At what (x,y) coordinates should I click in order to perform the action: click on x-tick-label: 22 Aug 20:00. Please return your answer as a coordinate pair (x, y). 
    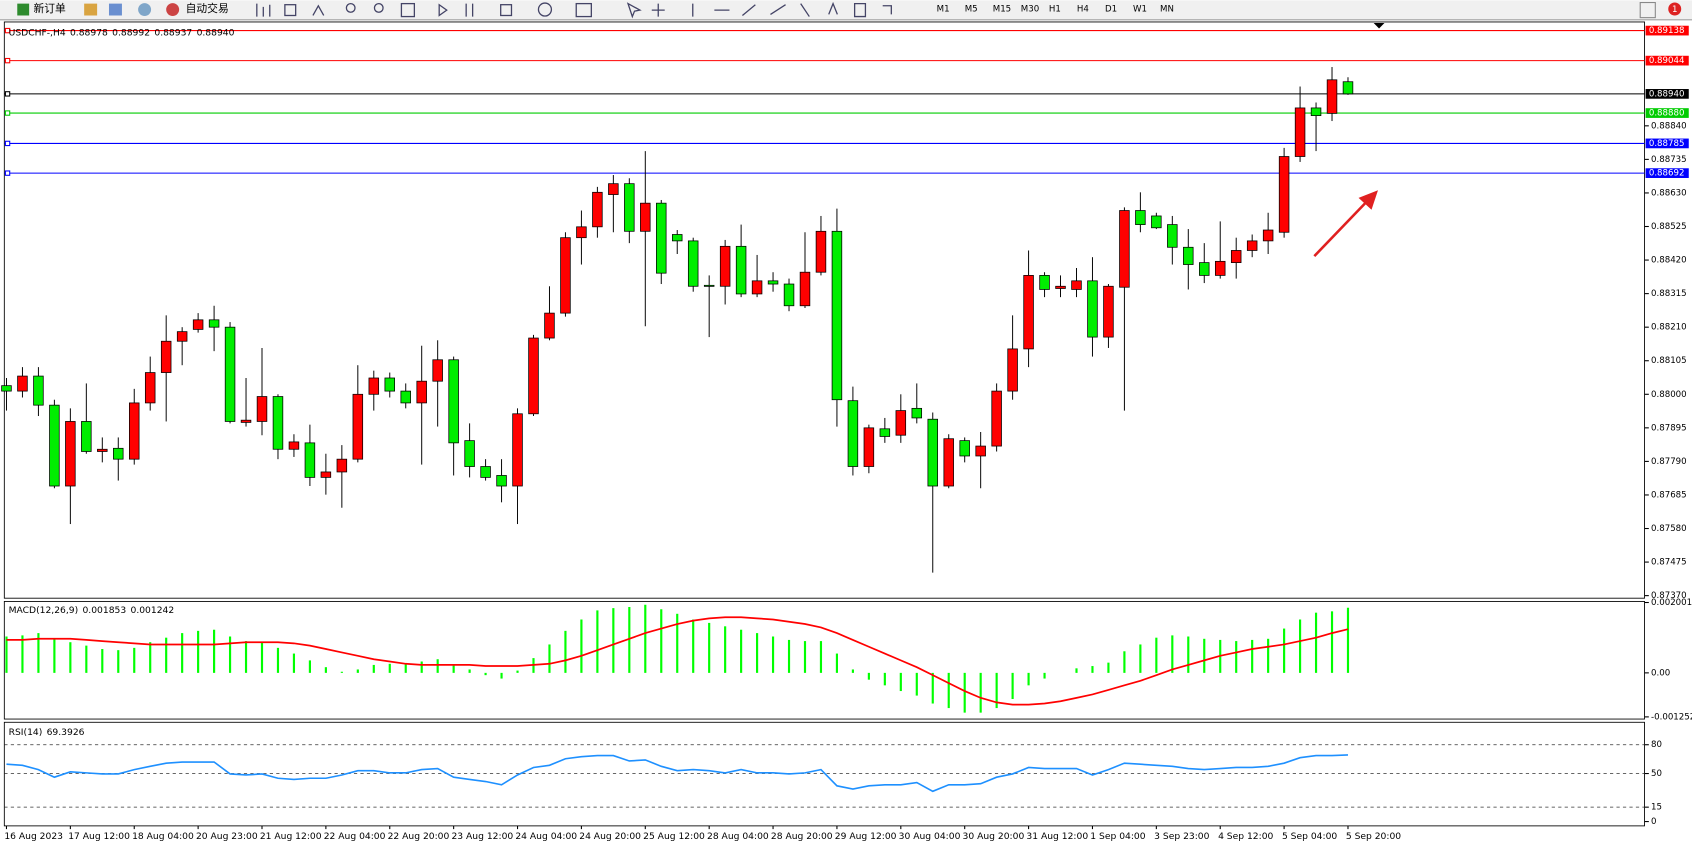
    Looking at the image, I should click on (419, 836).